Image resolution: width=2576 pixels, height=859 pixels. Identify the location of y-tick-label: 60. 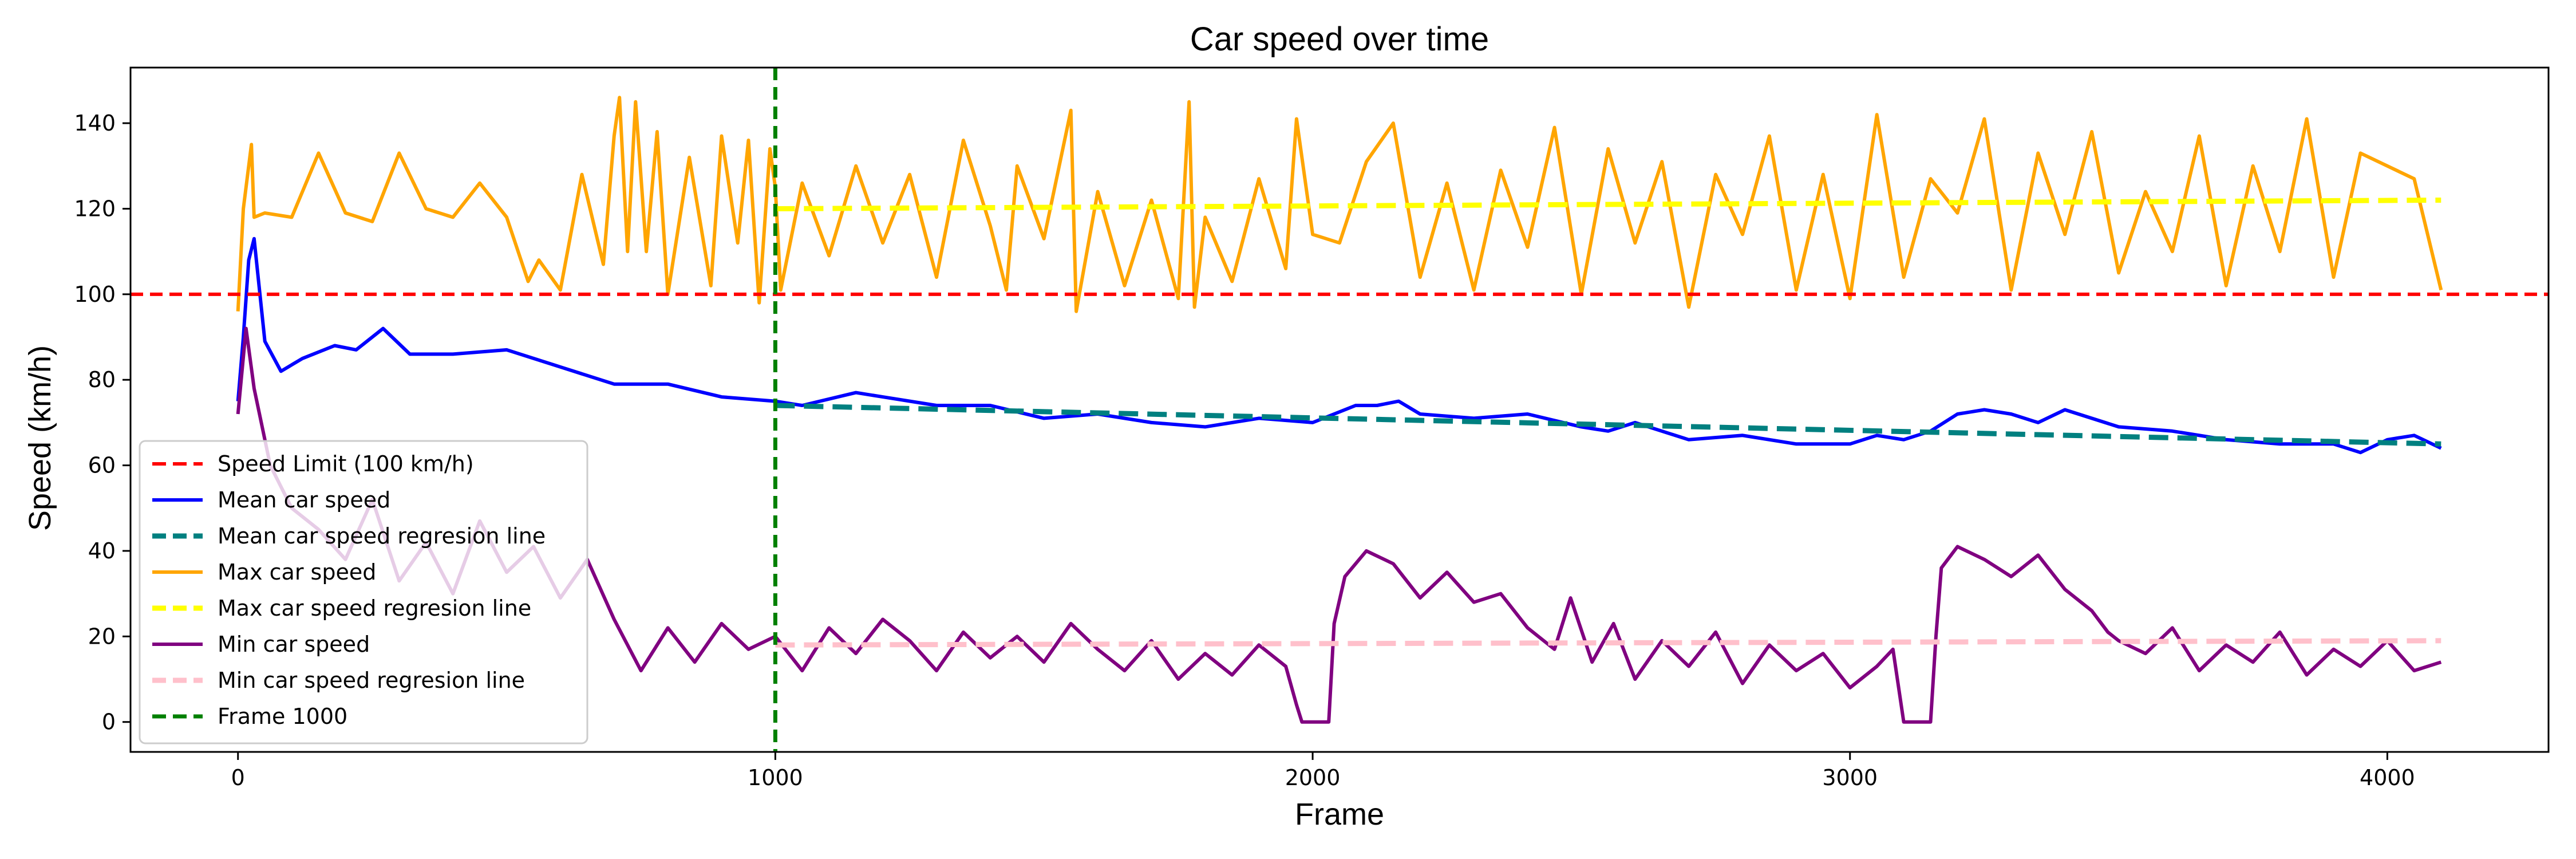
(102, 465).